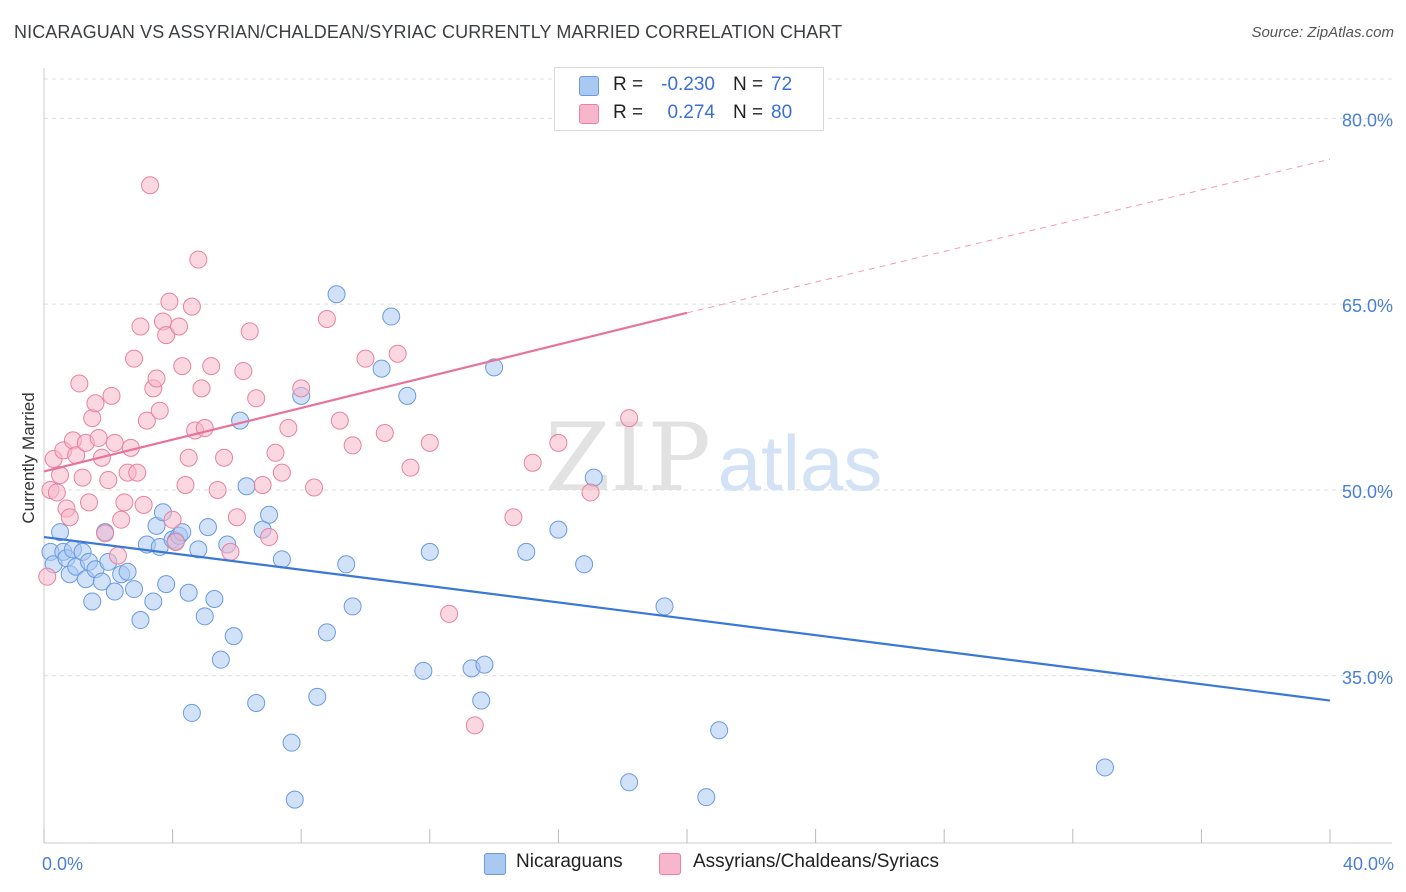 This screenshot has height=892, width=1406. I want to click on assyrian-trend-extension, so click(1008, 236).